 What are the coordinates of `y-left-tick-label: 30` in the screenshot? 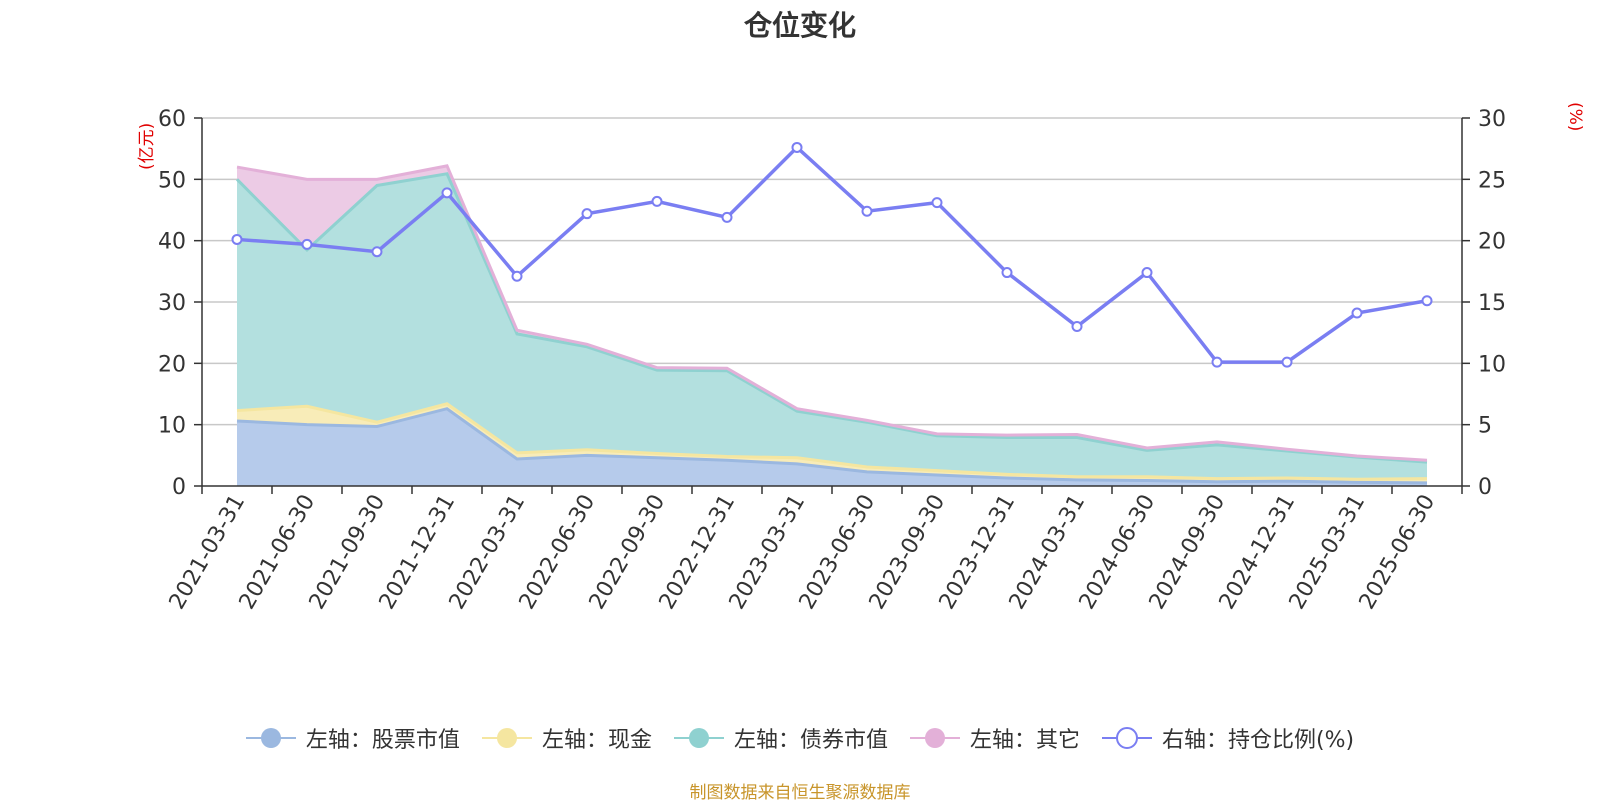 It's located at (172, 303).